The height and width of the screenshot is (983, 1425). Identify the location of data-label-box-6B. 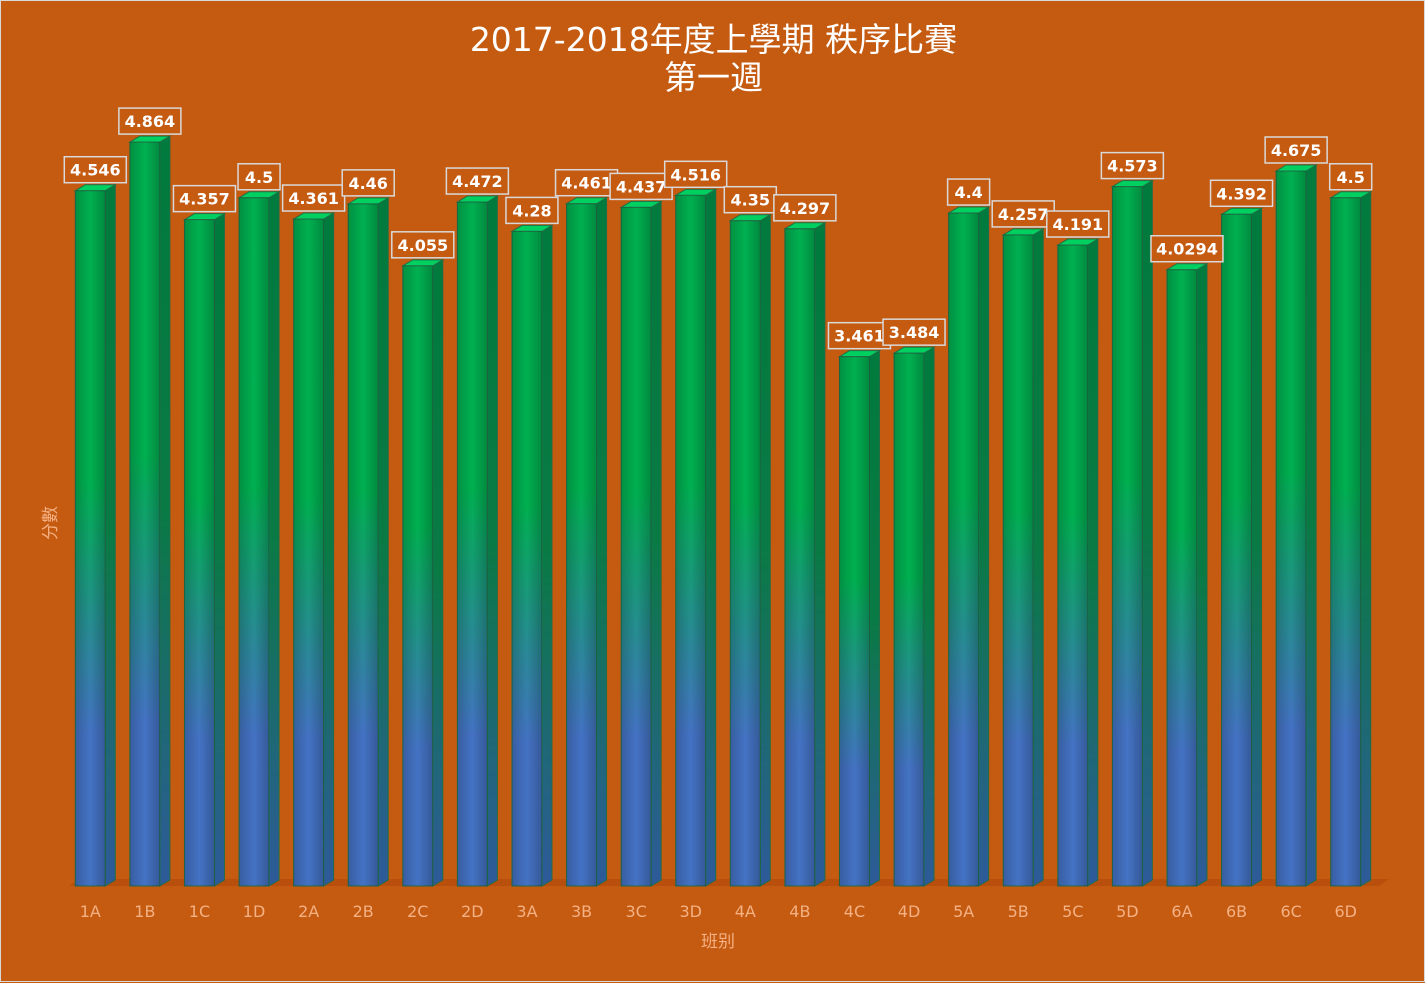
(1241, 193).